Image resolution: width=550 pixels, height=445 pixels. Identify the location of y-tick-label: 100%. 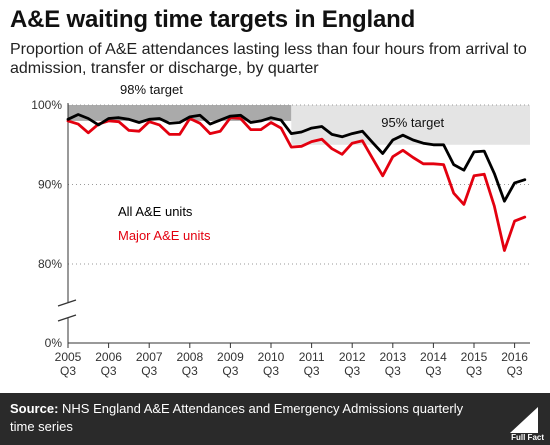
(46, 105).